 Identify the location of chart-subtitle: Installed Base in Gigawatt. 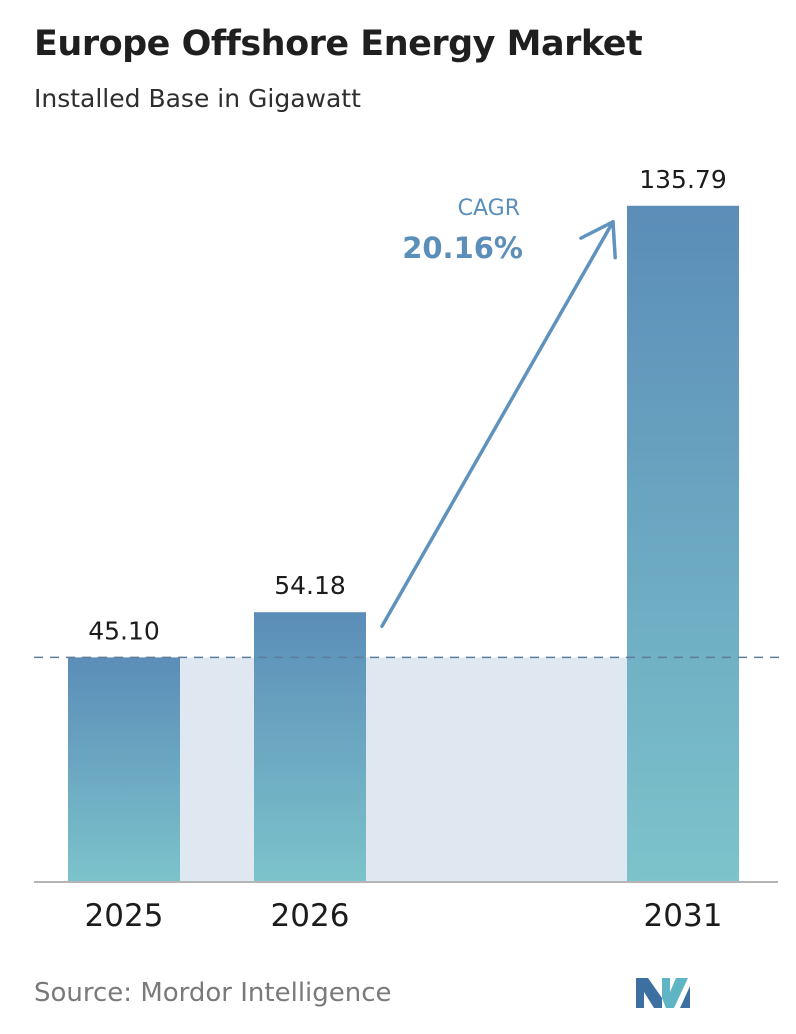
(197, 98).